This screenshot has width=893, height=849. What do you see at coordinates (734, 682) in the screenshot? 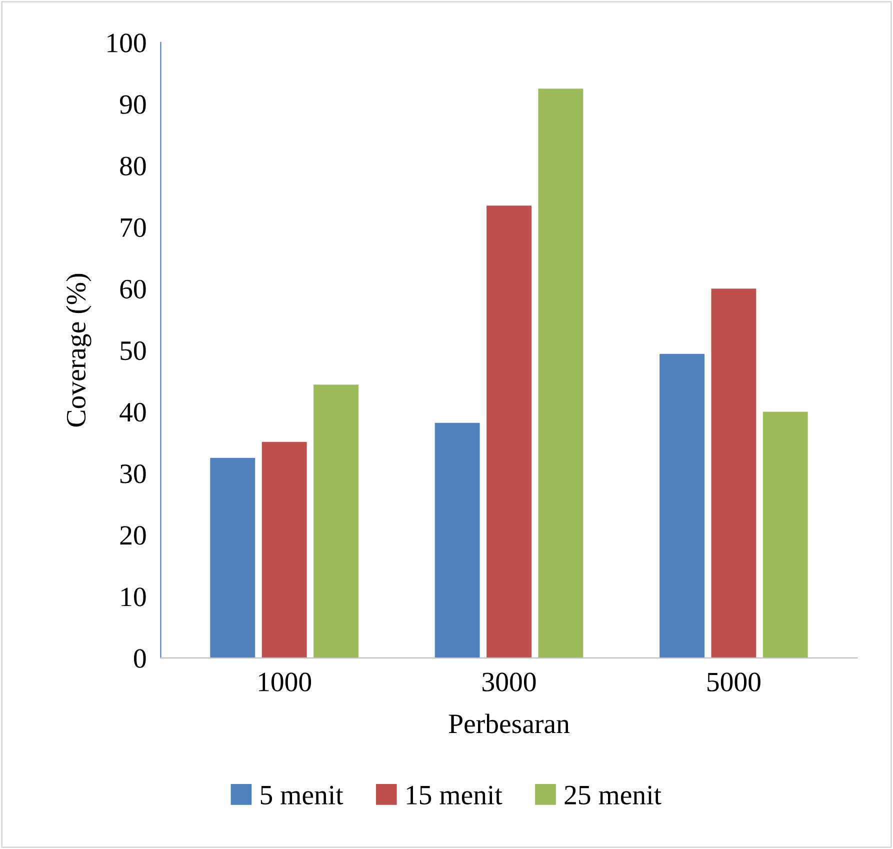
I see `x-tick-label: 5000` at bounding box center [734, 682].